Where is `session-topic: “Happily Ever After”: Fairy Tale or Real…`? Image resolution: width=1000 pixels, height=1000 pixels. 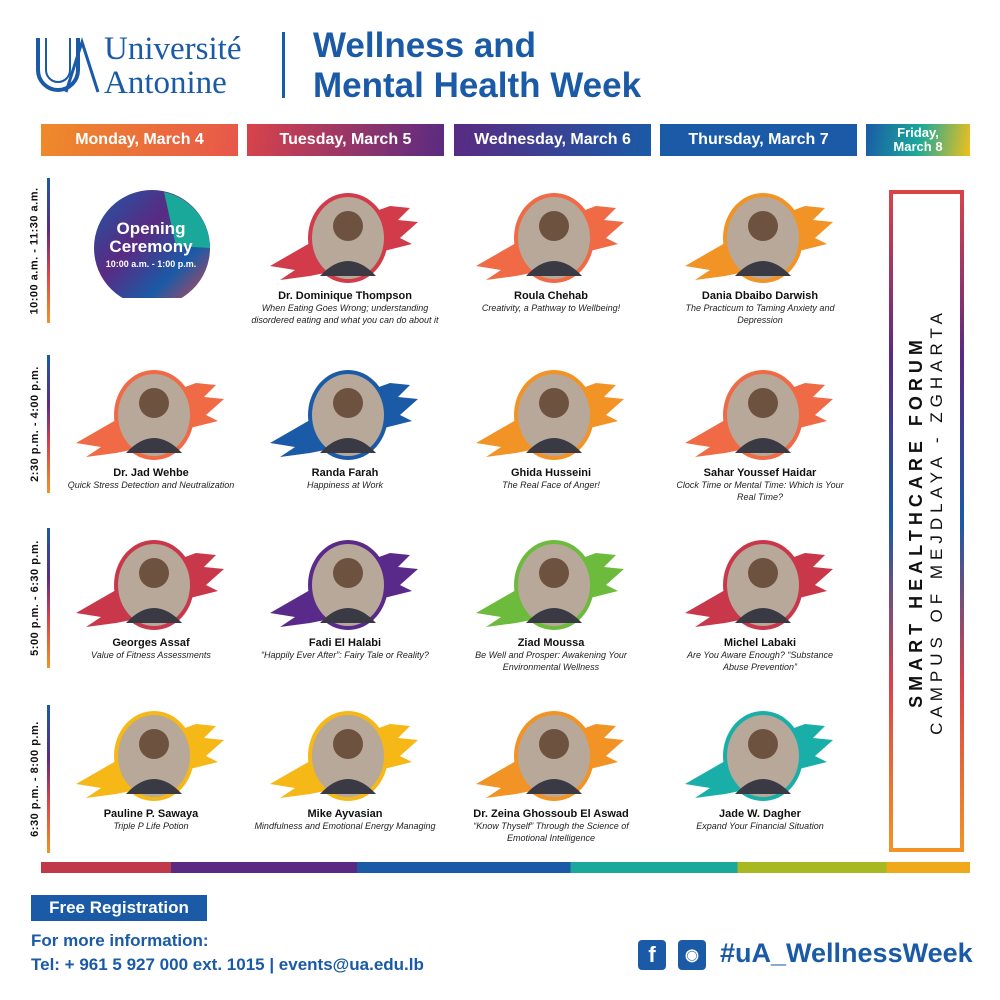
session-topic: “Happily Ever After”: Fairy Tale or Real… is located at coordinates (345, 655).